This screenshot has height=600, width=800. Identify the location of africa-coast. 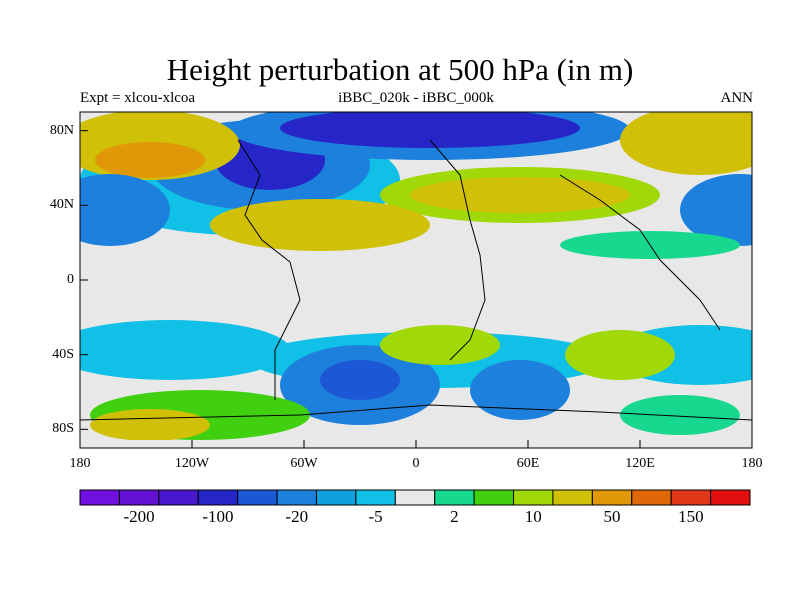
(457, 250).